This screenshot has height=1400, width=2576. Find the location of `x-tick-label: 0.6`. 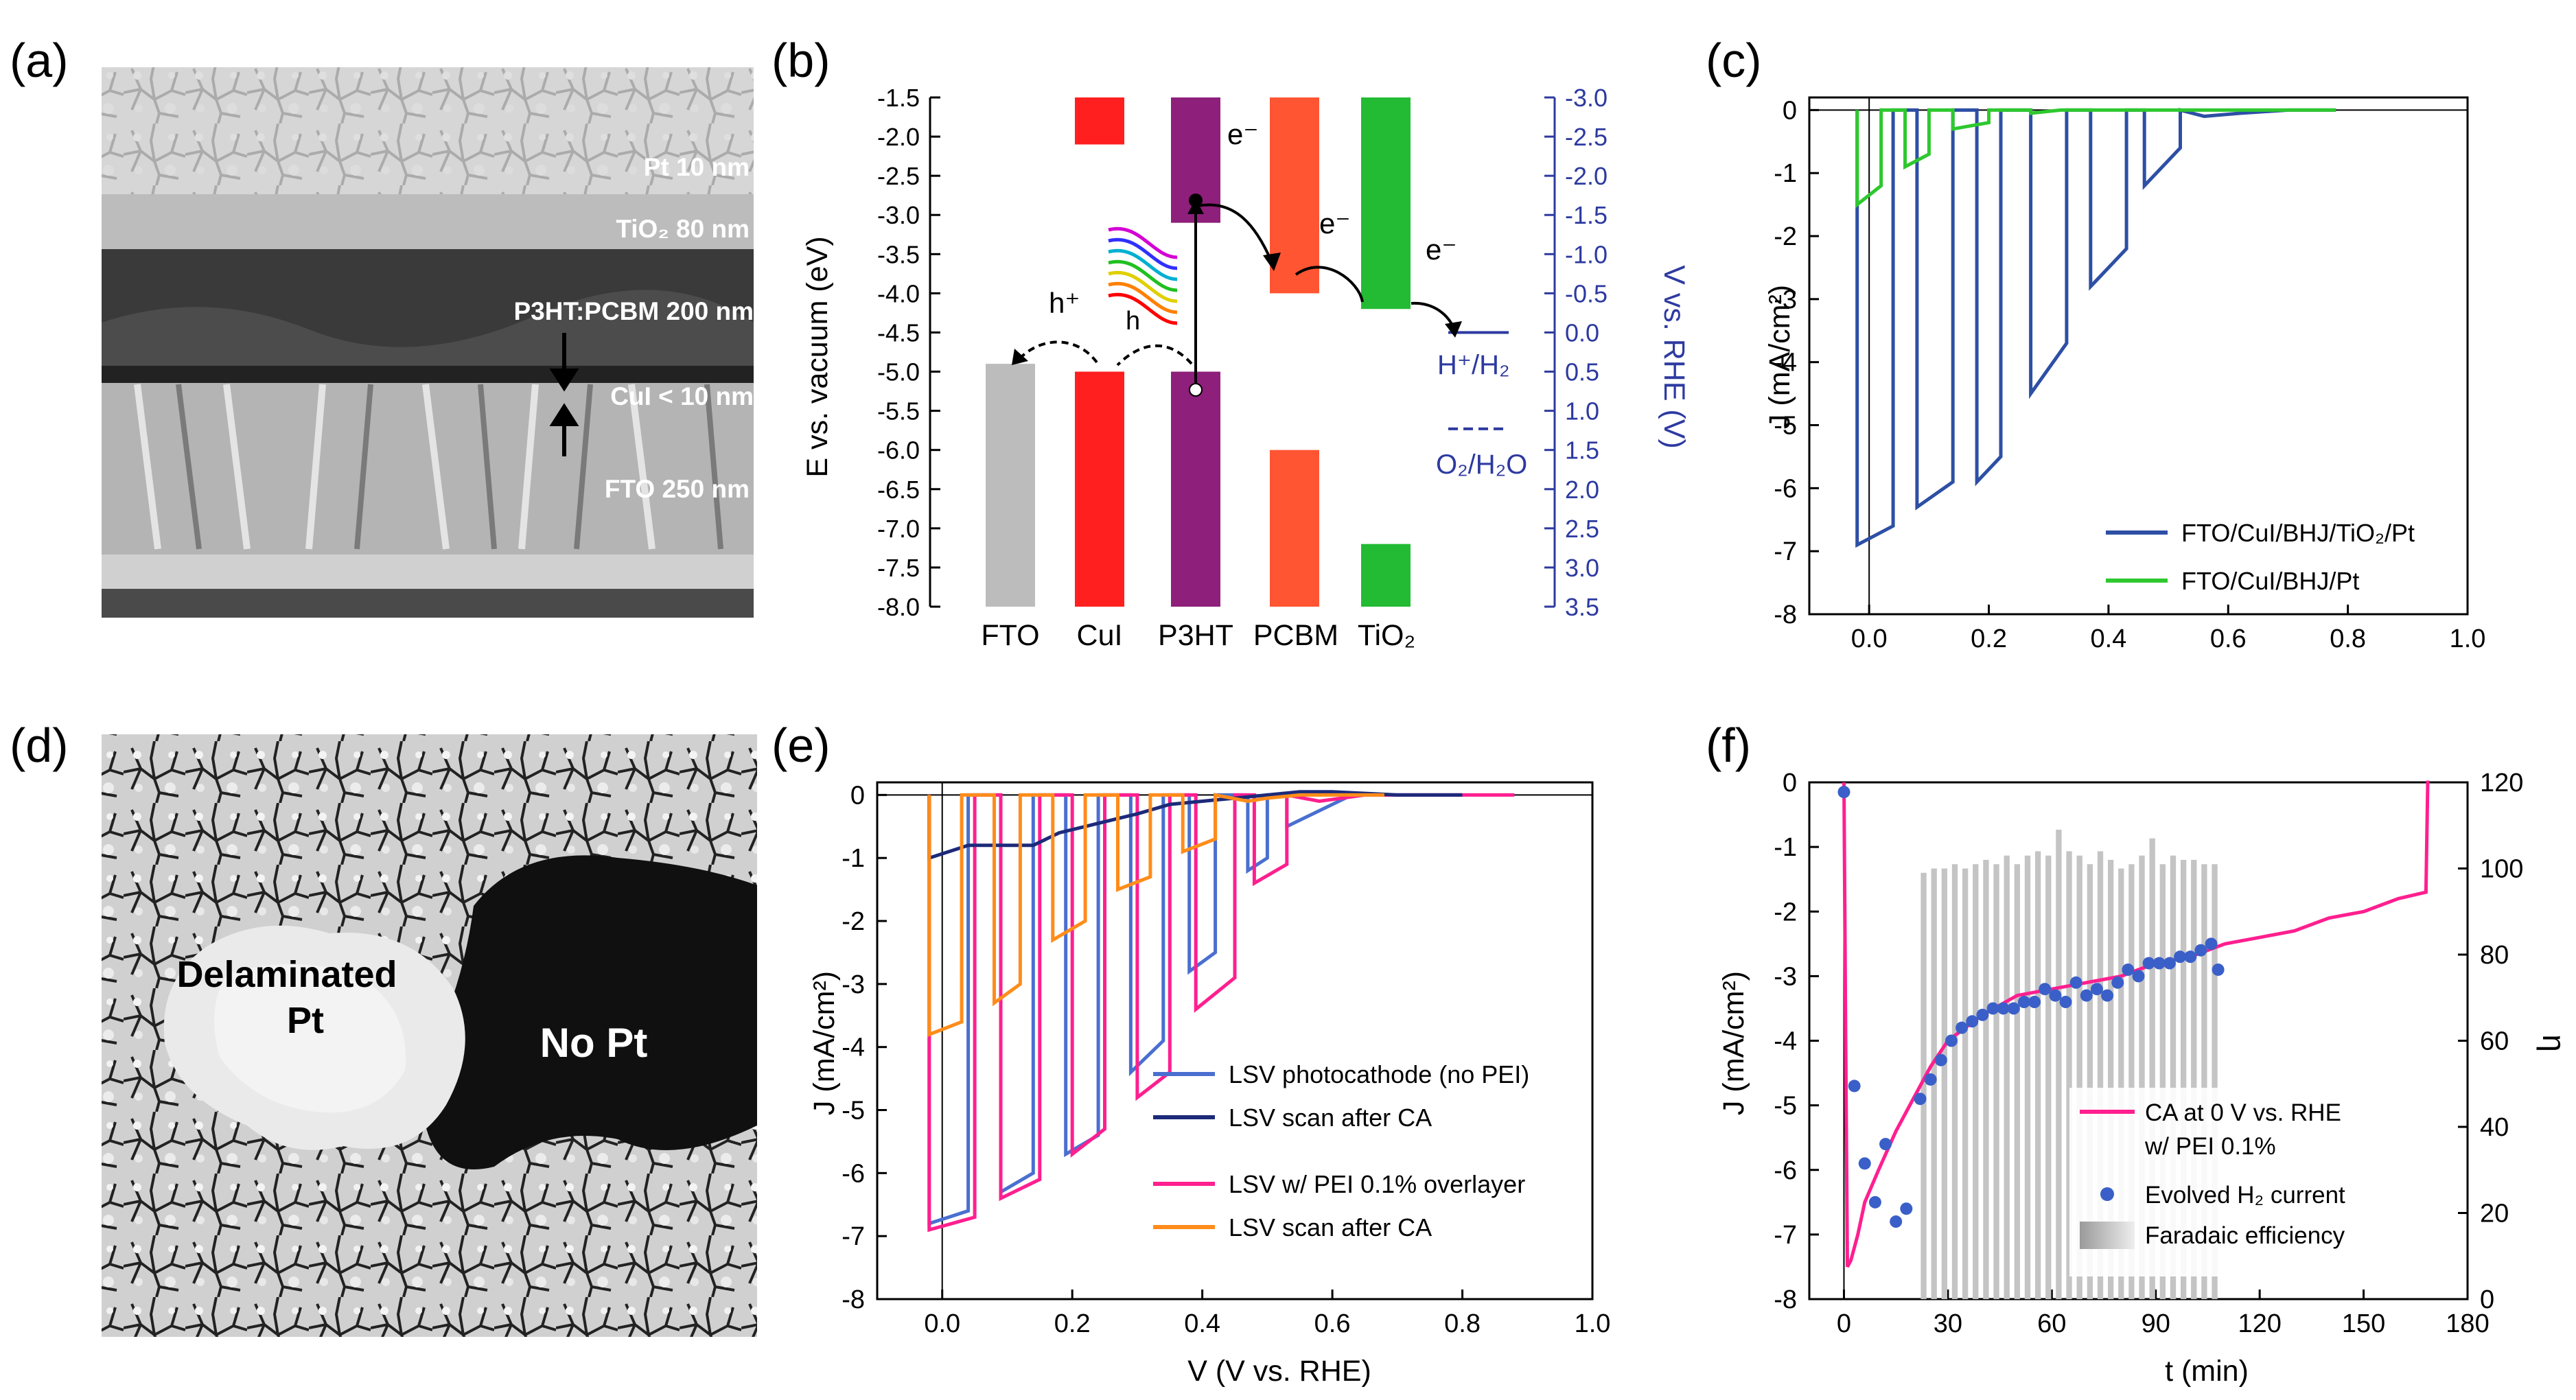

x-tick-label: 0.6 is located at coordinates (1332, 1323).